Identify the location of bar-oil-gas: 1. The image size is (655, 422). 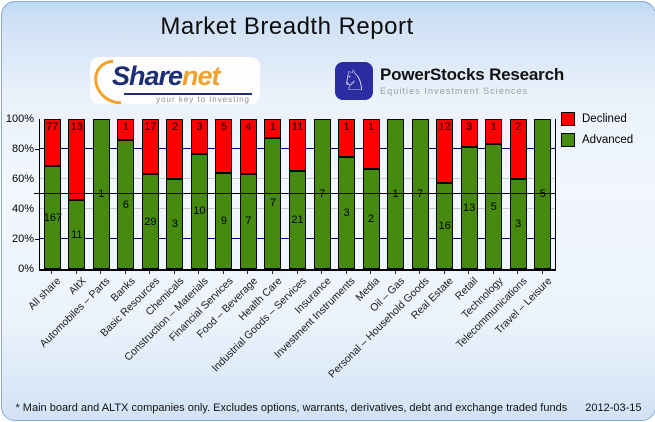
(396, 194).